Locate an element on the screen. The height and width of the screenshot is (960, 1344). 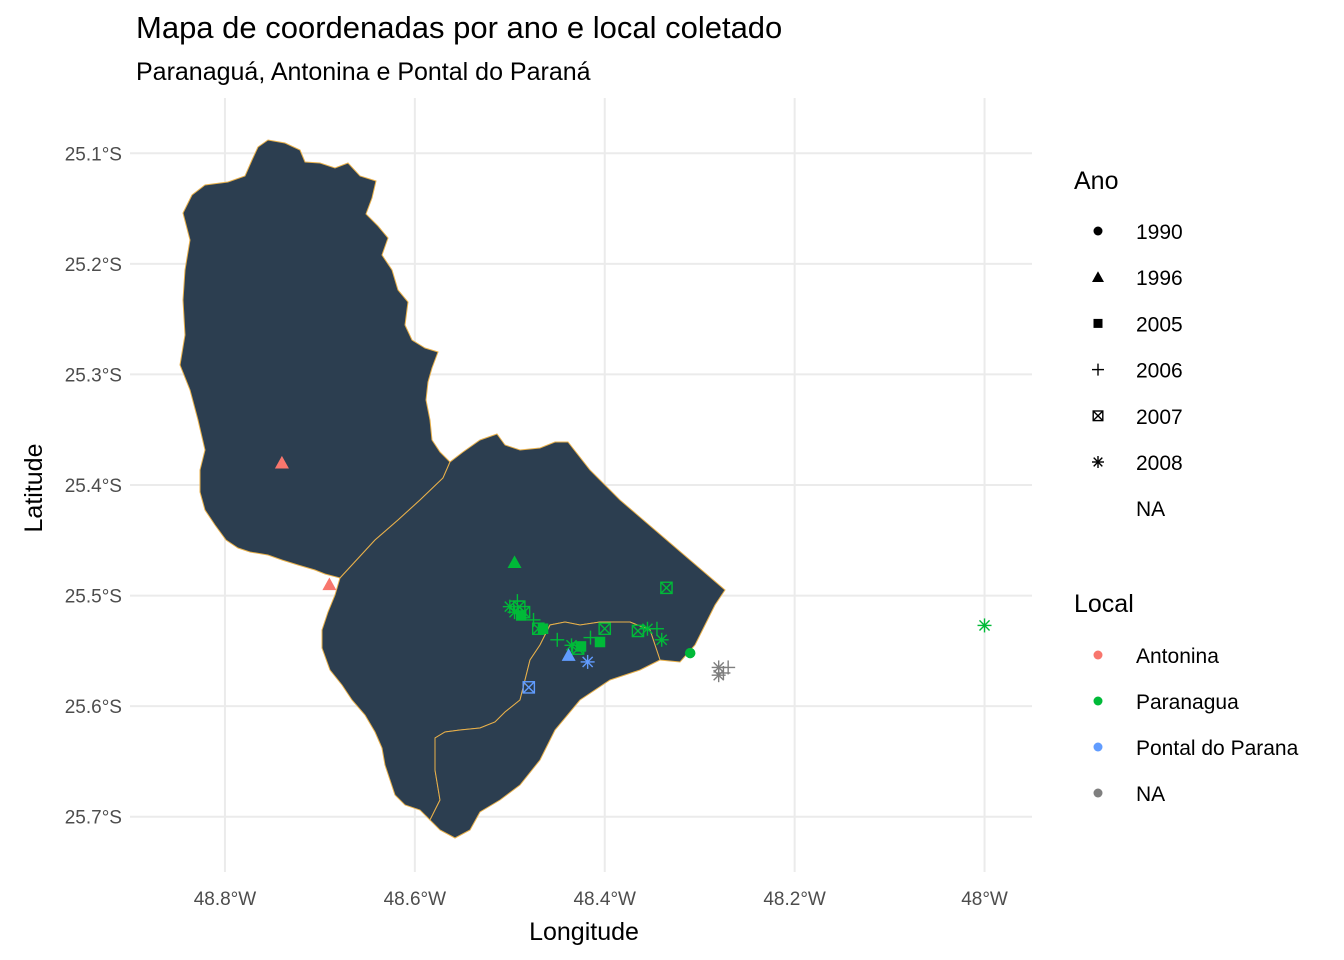
data-points is located at coordinates (633, 574).